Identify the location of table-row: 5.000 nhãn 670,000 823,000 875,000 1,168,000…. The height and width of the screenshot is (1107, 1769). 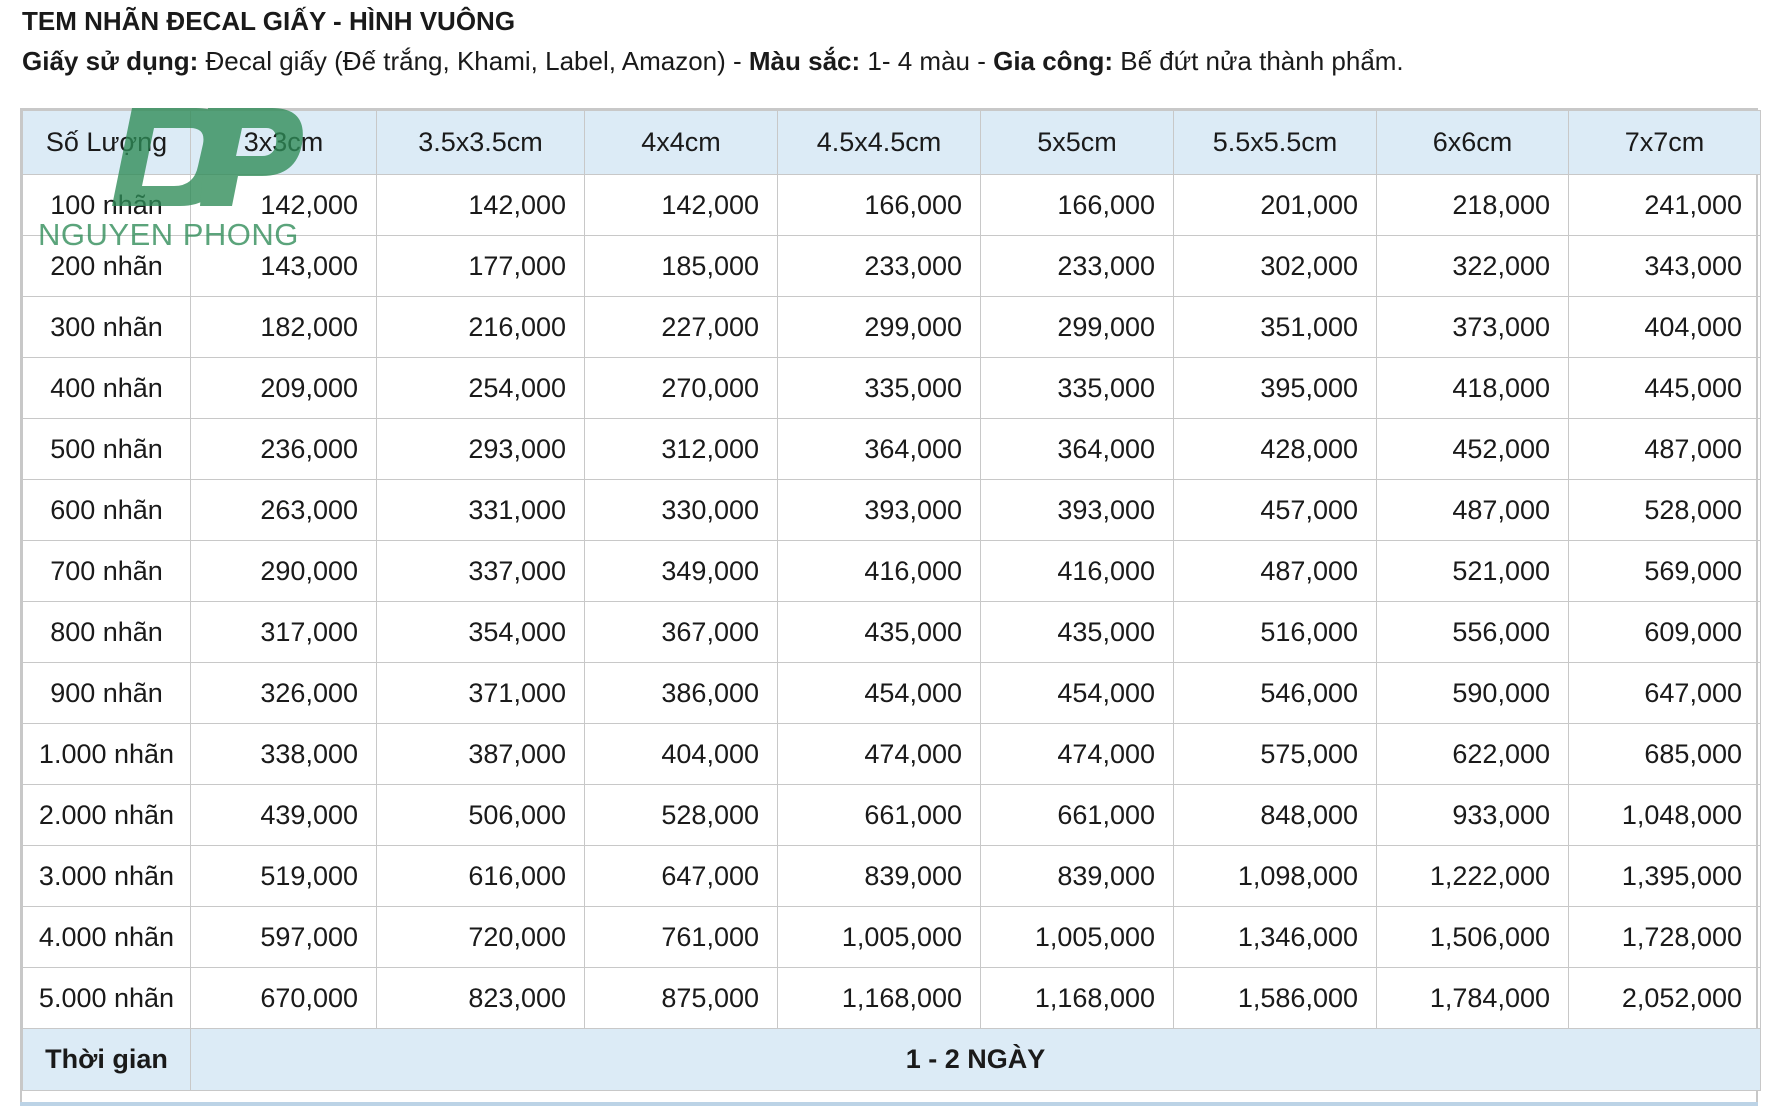
(891, 998).